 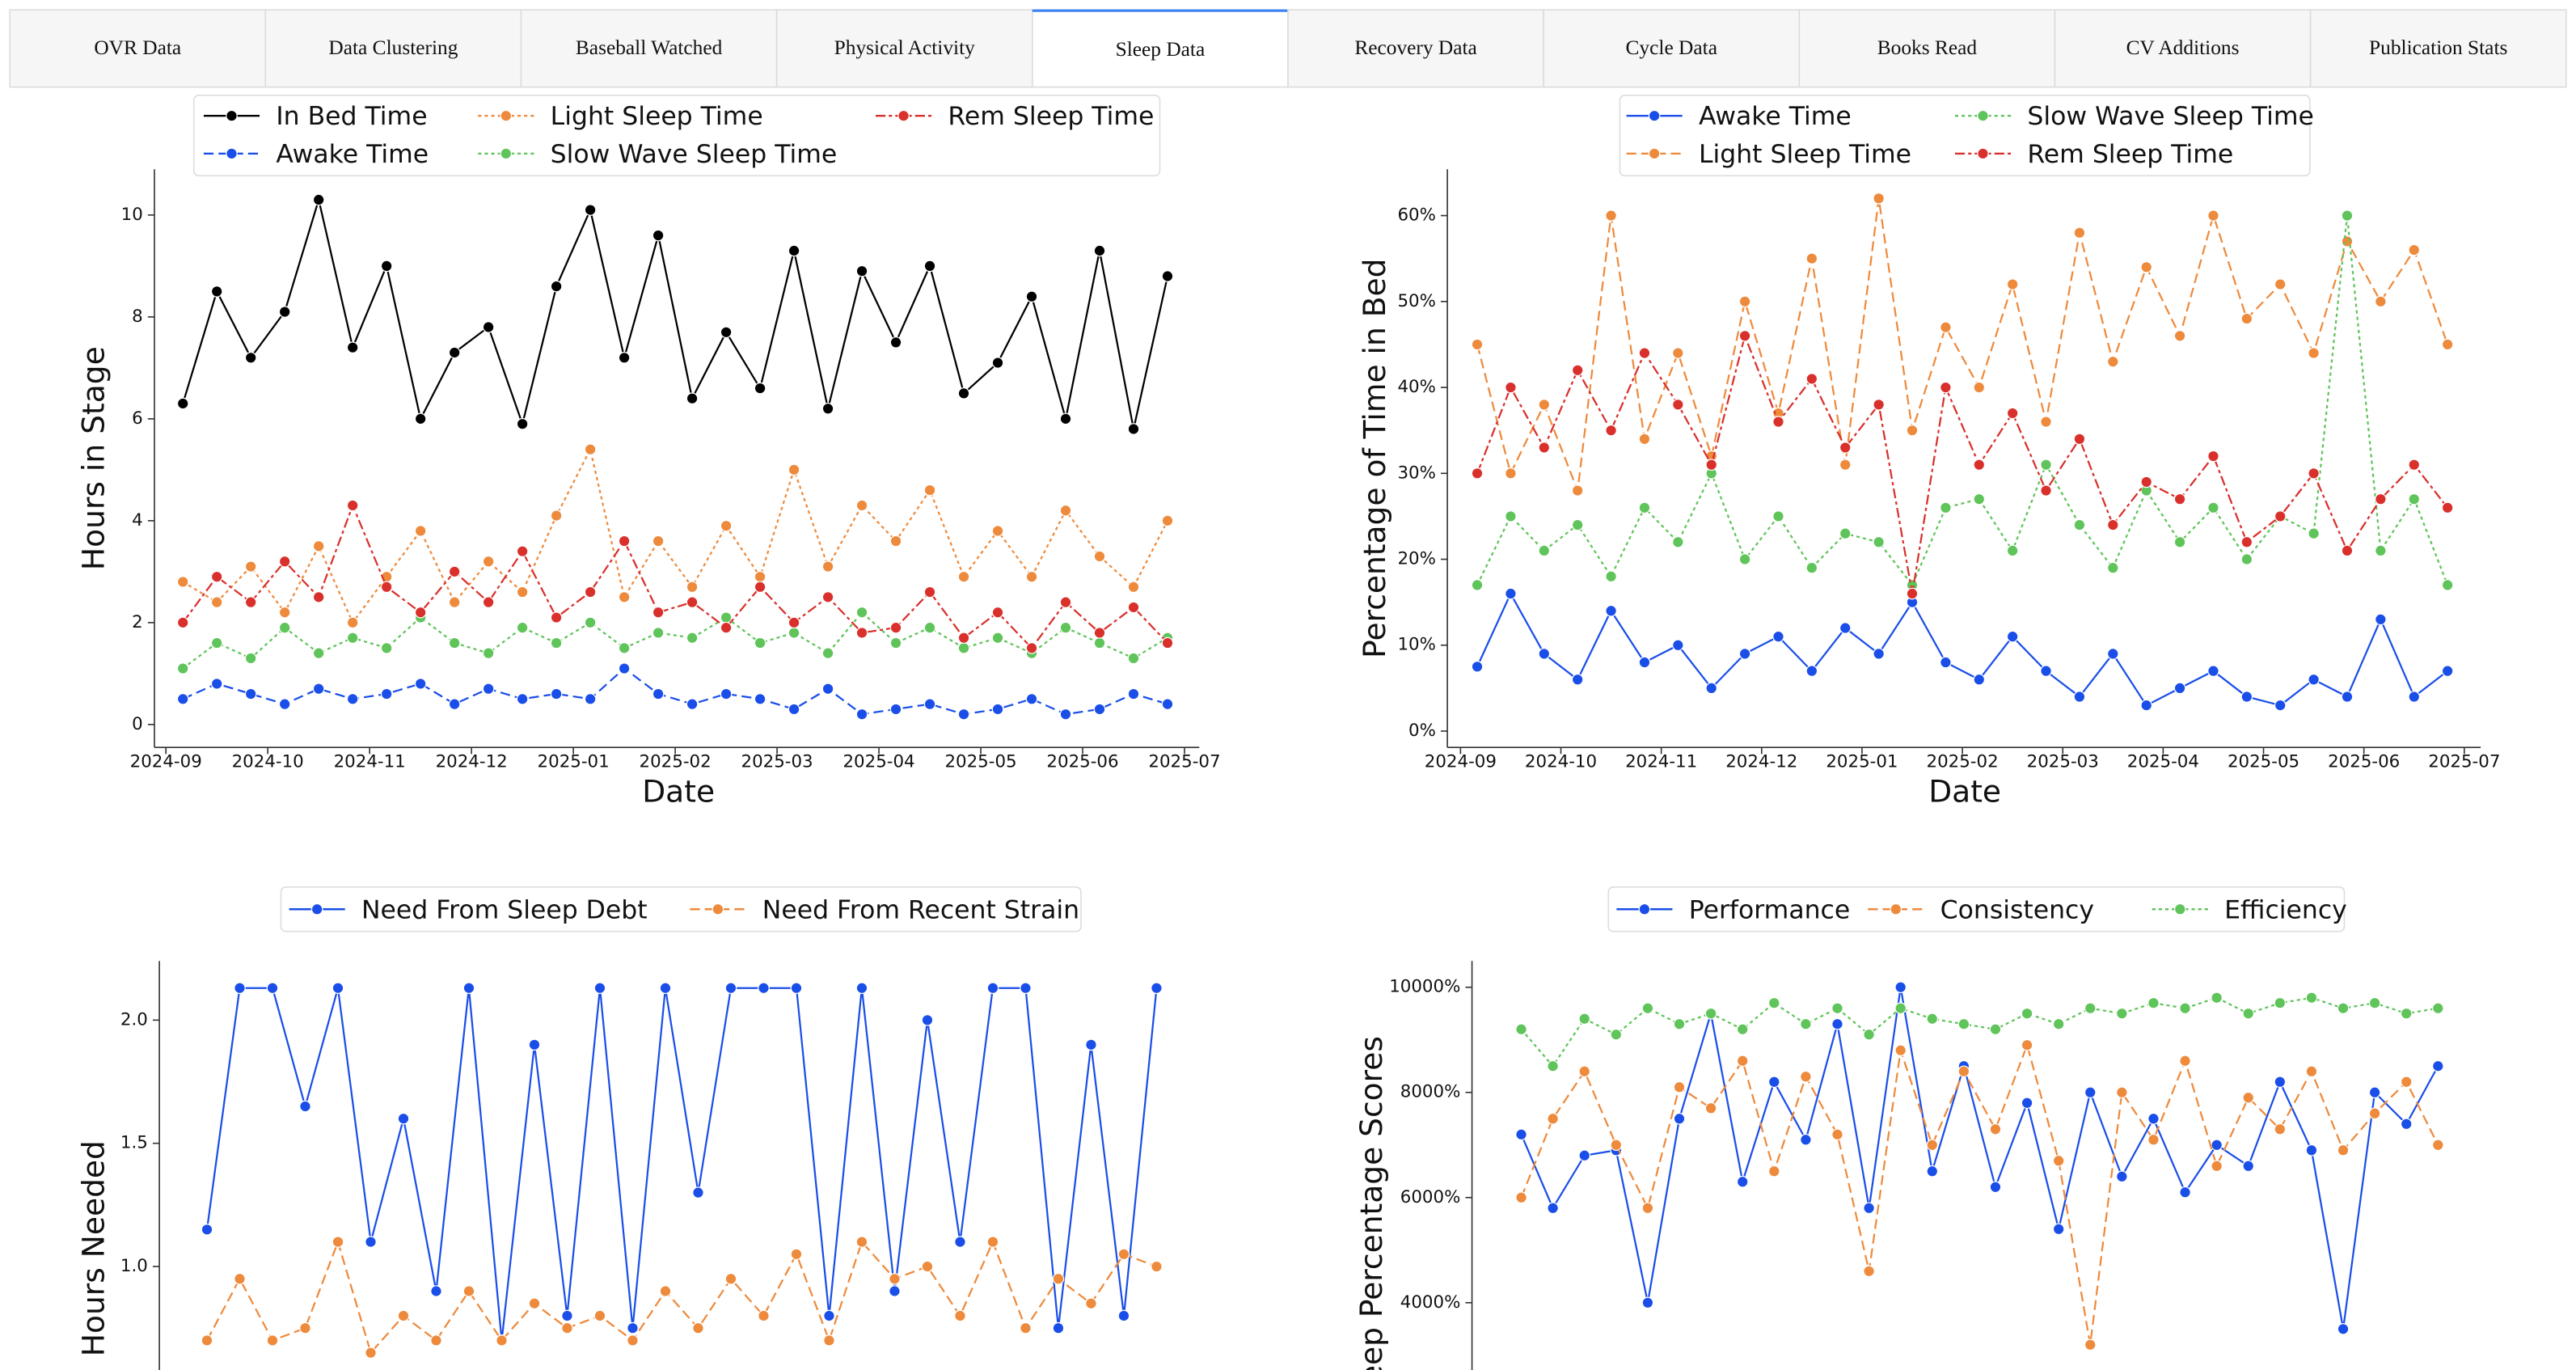 I want to click on tab: Publication Stats, so click(x=2438, y=48).